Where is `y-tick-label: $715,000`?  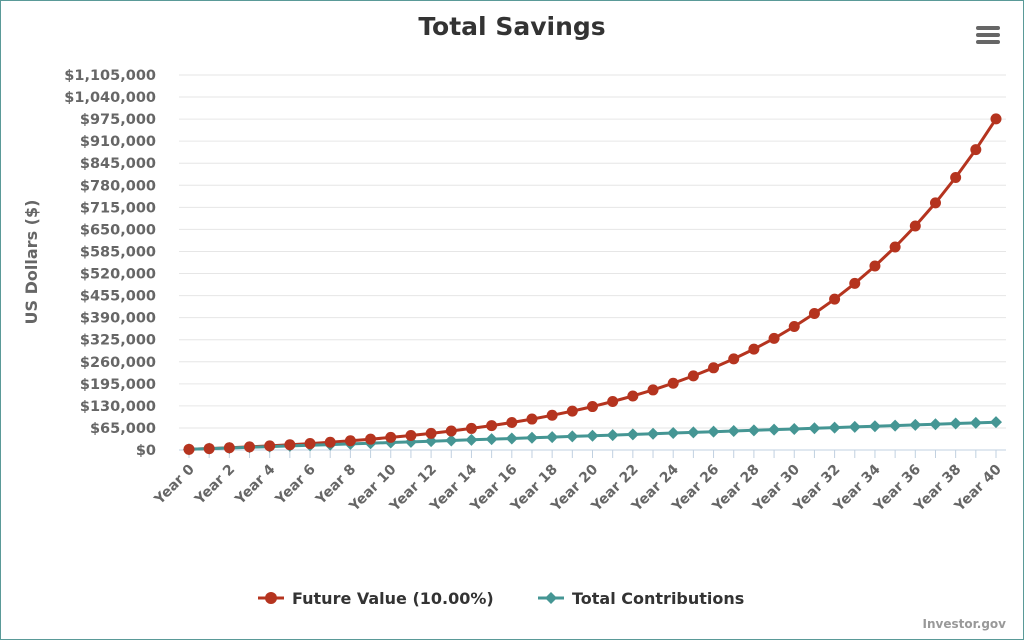 y-tick-label: $715,000 is located at coordinates (118, 208).